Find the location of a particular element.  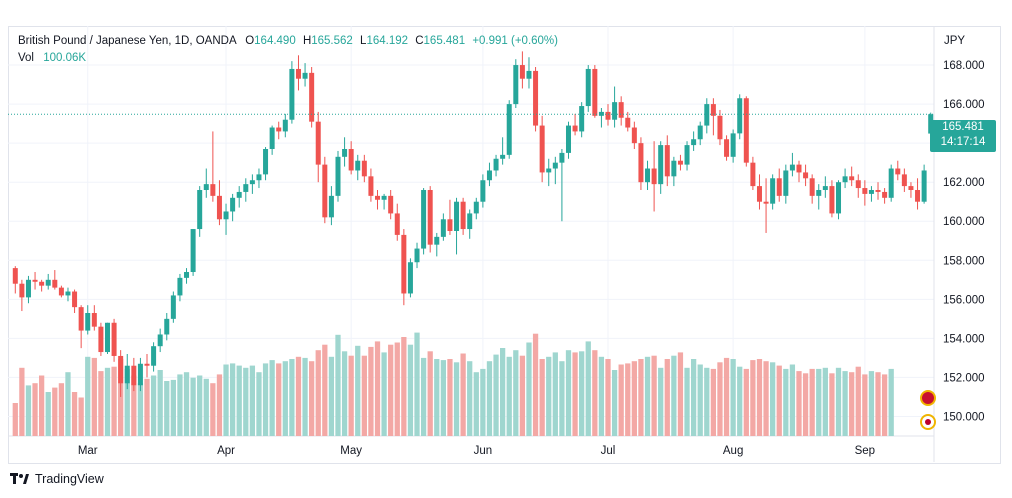

last-price-value: 165.481 is located at coordinates (963, 127).